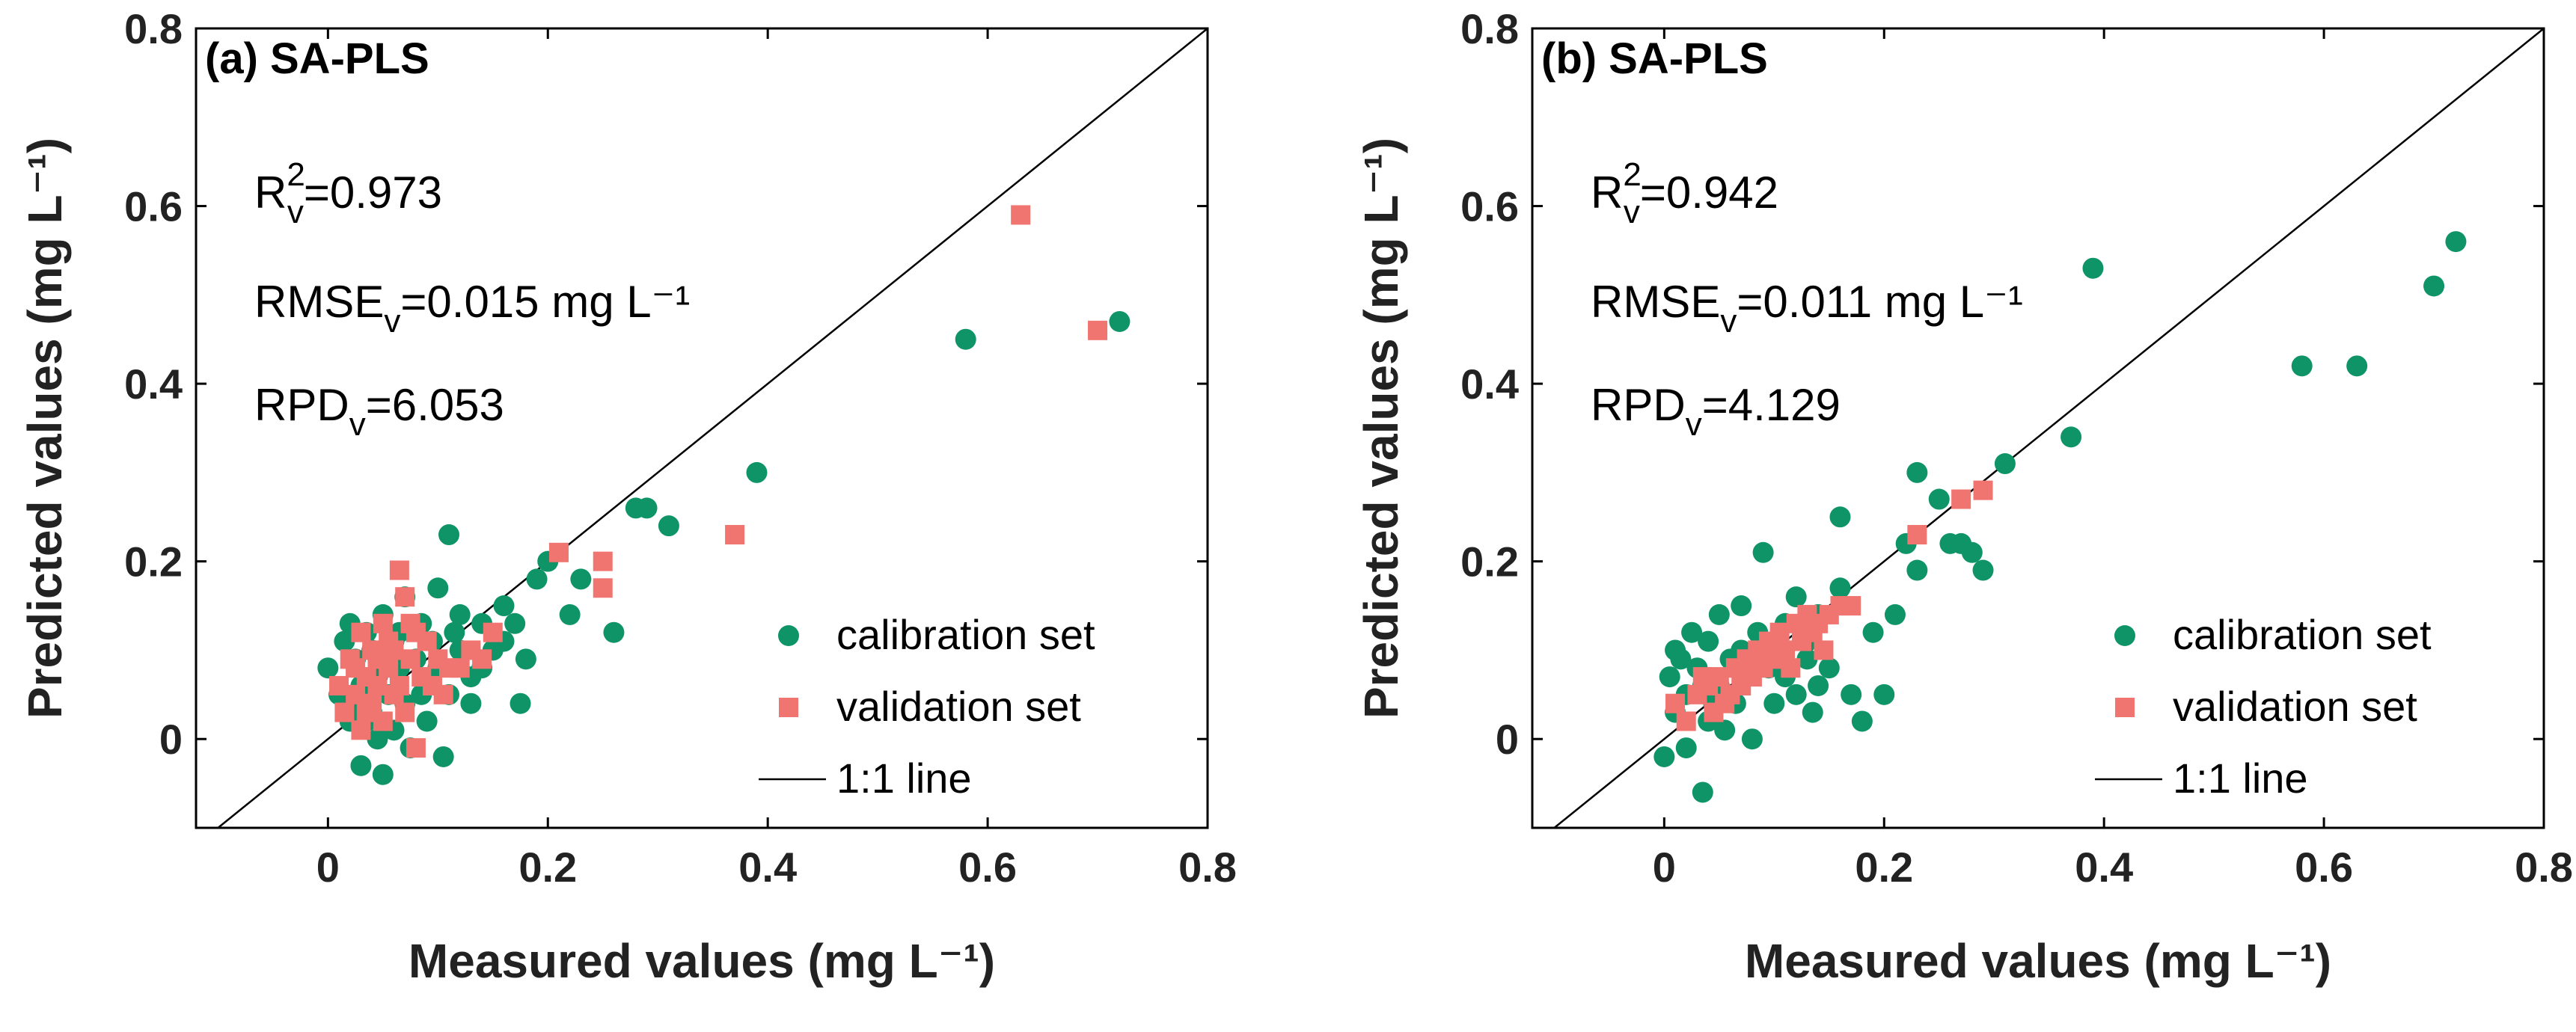 The width and height of the screenshot is (2576, 1032). What do you see at coordinates (767, 867) in the screenshot?
I see `x-tick-label: 0.4` at bounding box center [767, 867].